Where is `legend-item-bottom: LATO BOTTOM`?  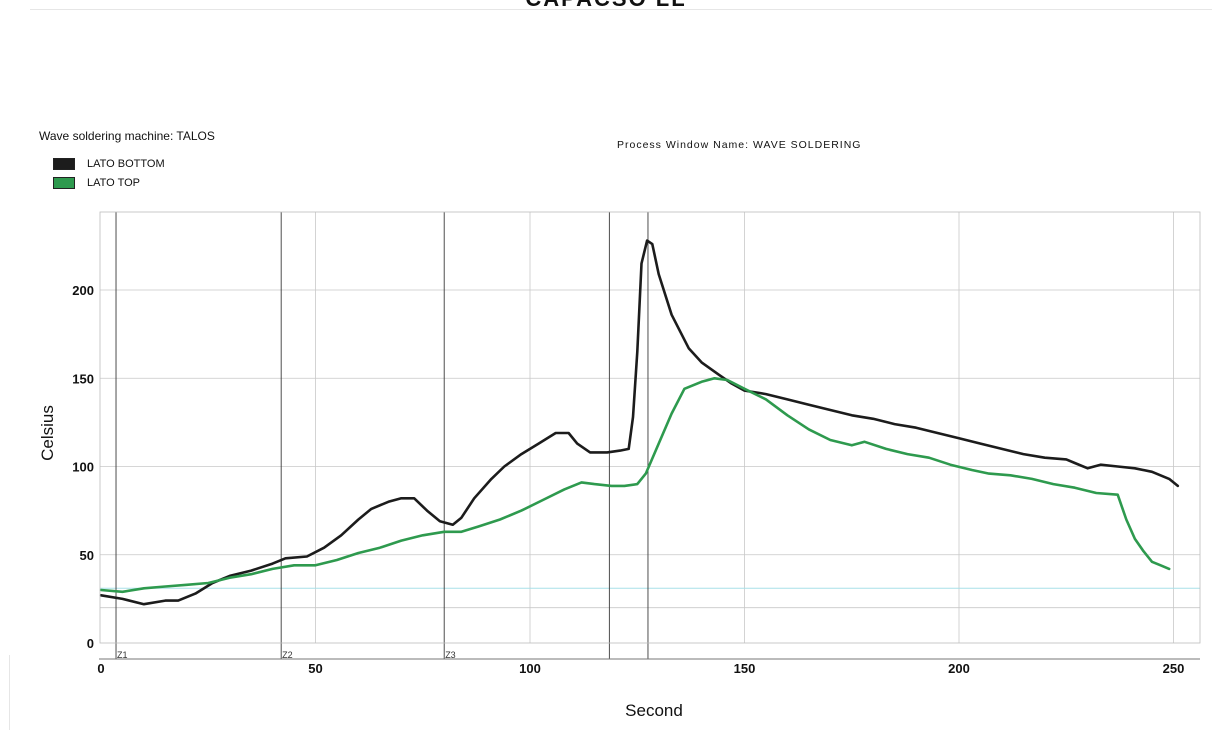 legend-item-bottom: LATO BOTTOM is located at coordinates (109, 164).